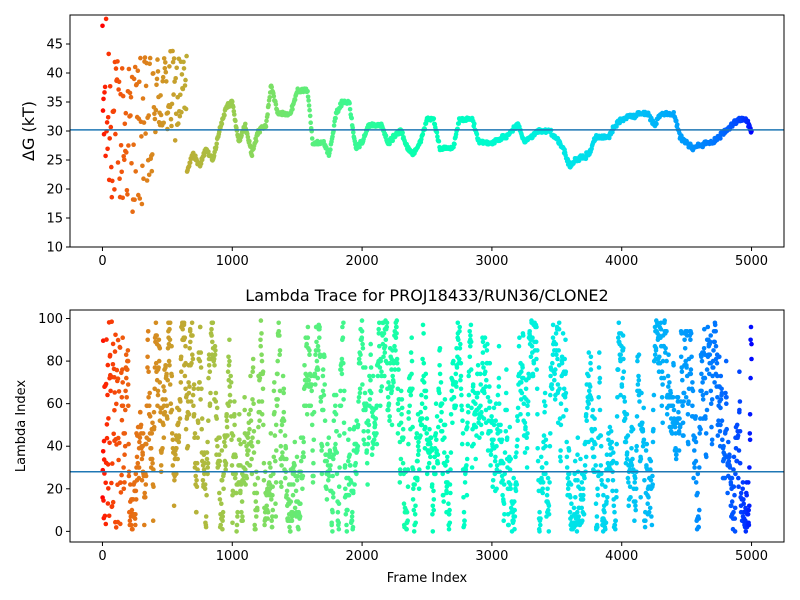  What do you see at coordinates (427, 578) in the screenshot?
I see `lambda-x-label: Frame Index` at bounding box center [427, 578].